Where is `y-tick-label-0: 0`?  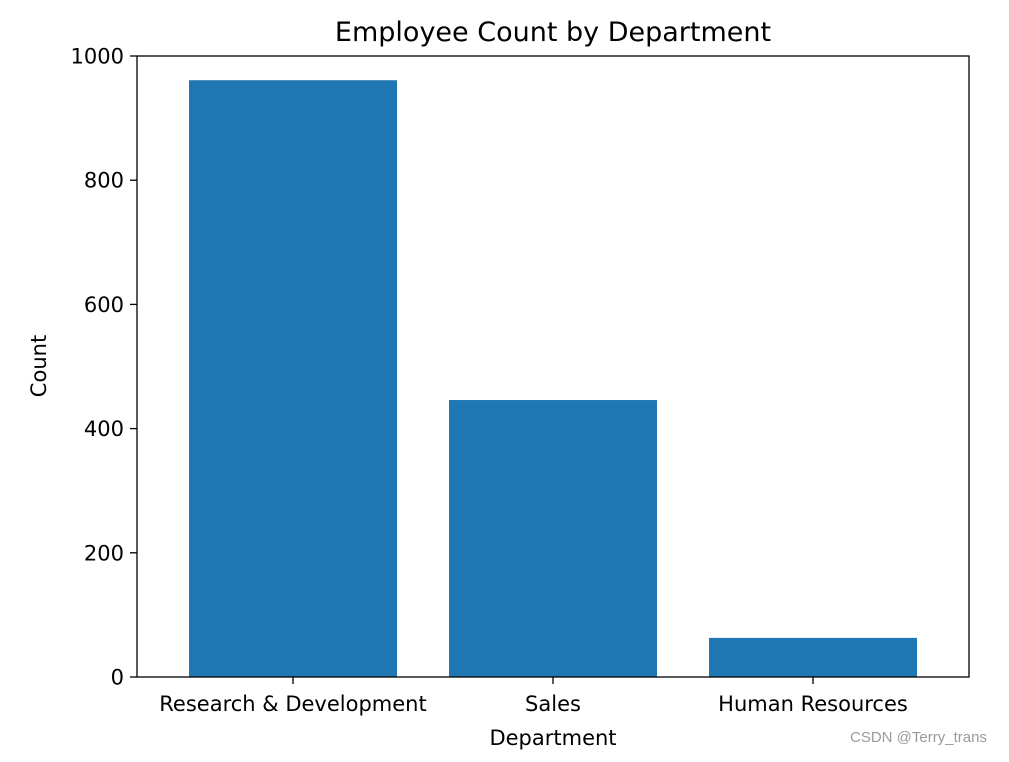
y-tick-label-0: 0 is located at coordinates (117, 678).